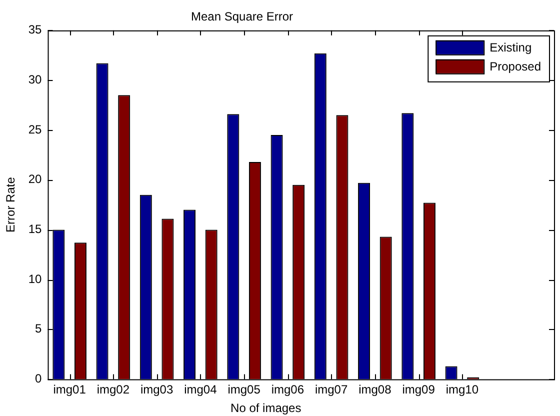  Describe the element at coordinates (35, 229) in the screenshot. I see `y-tick-label: 15` at that location.